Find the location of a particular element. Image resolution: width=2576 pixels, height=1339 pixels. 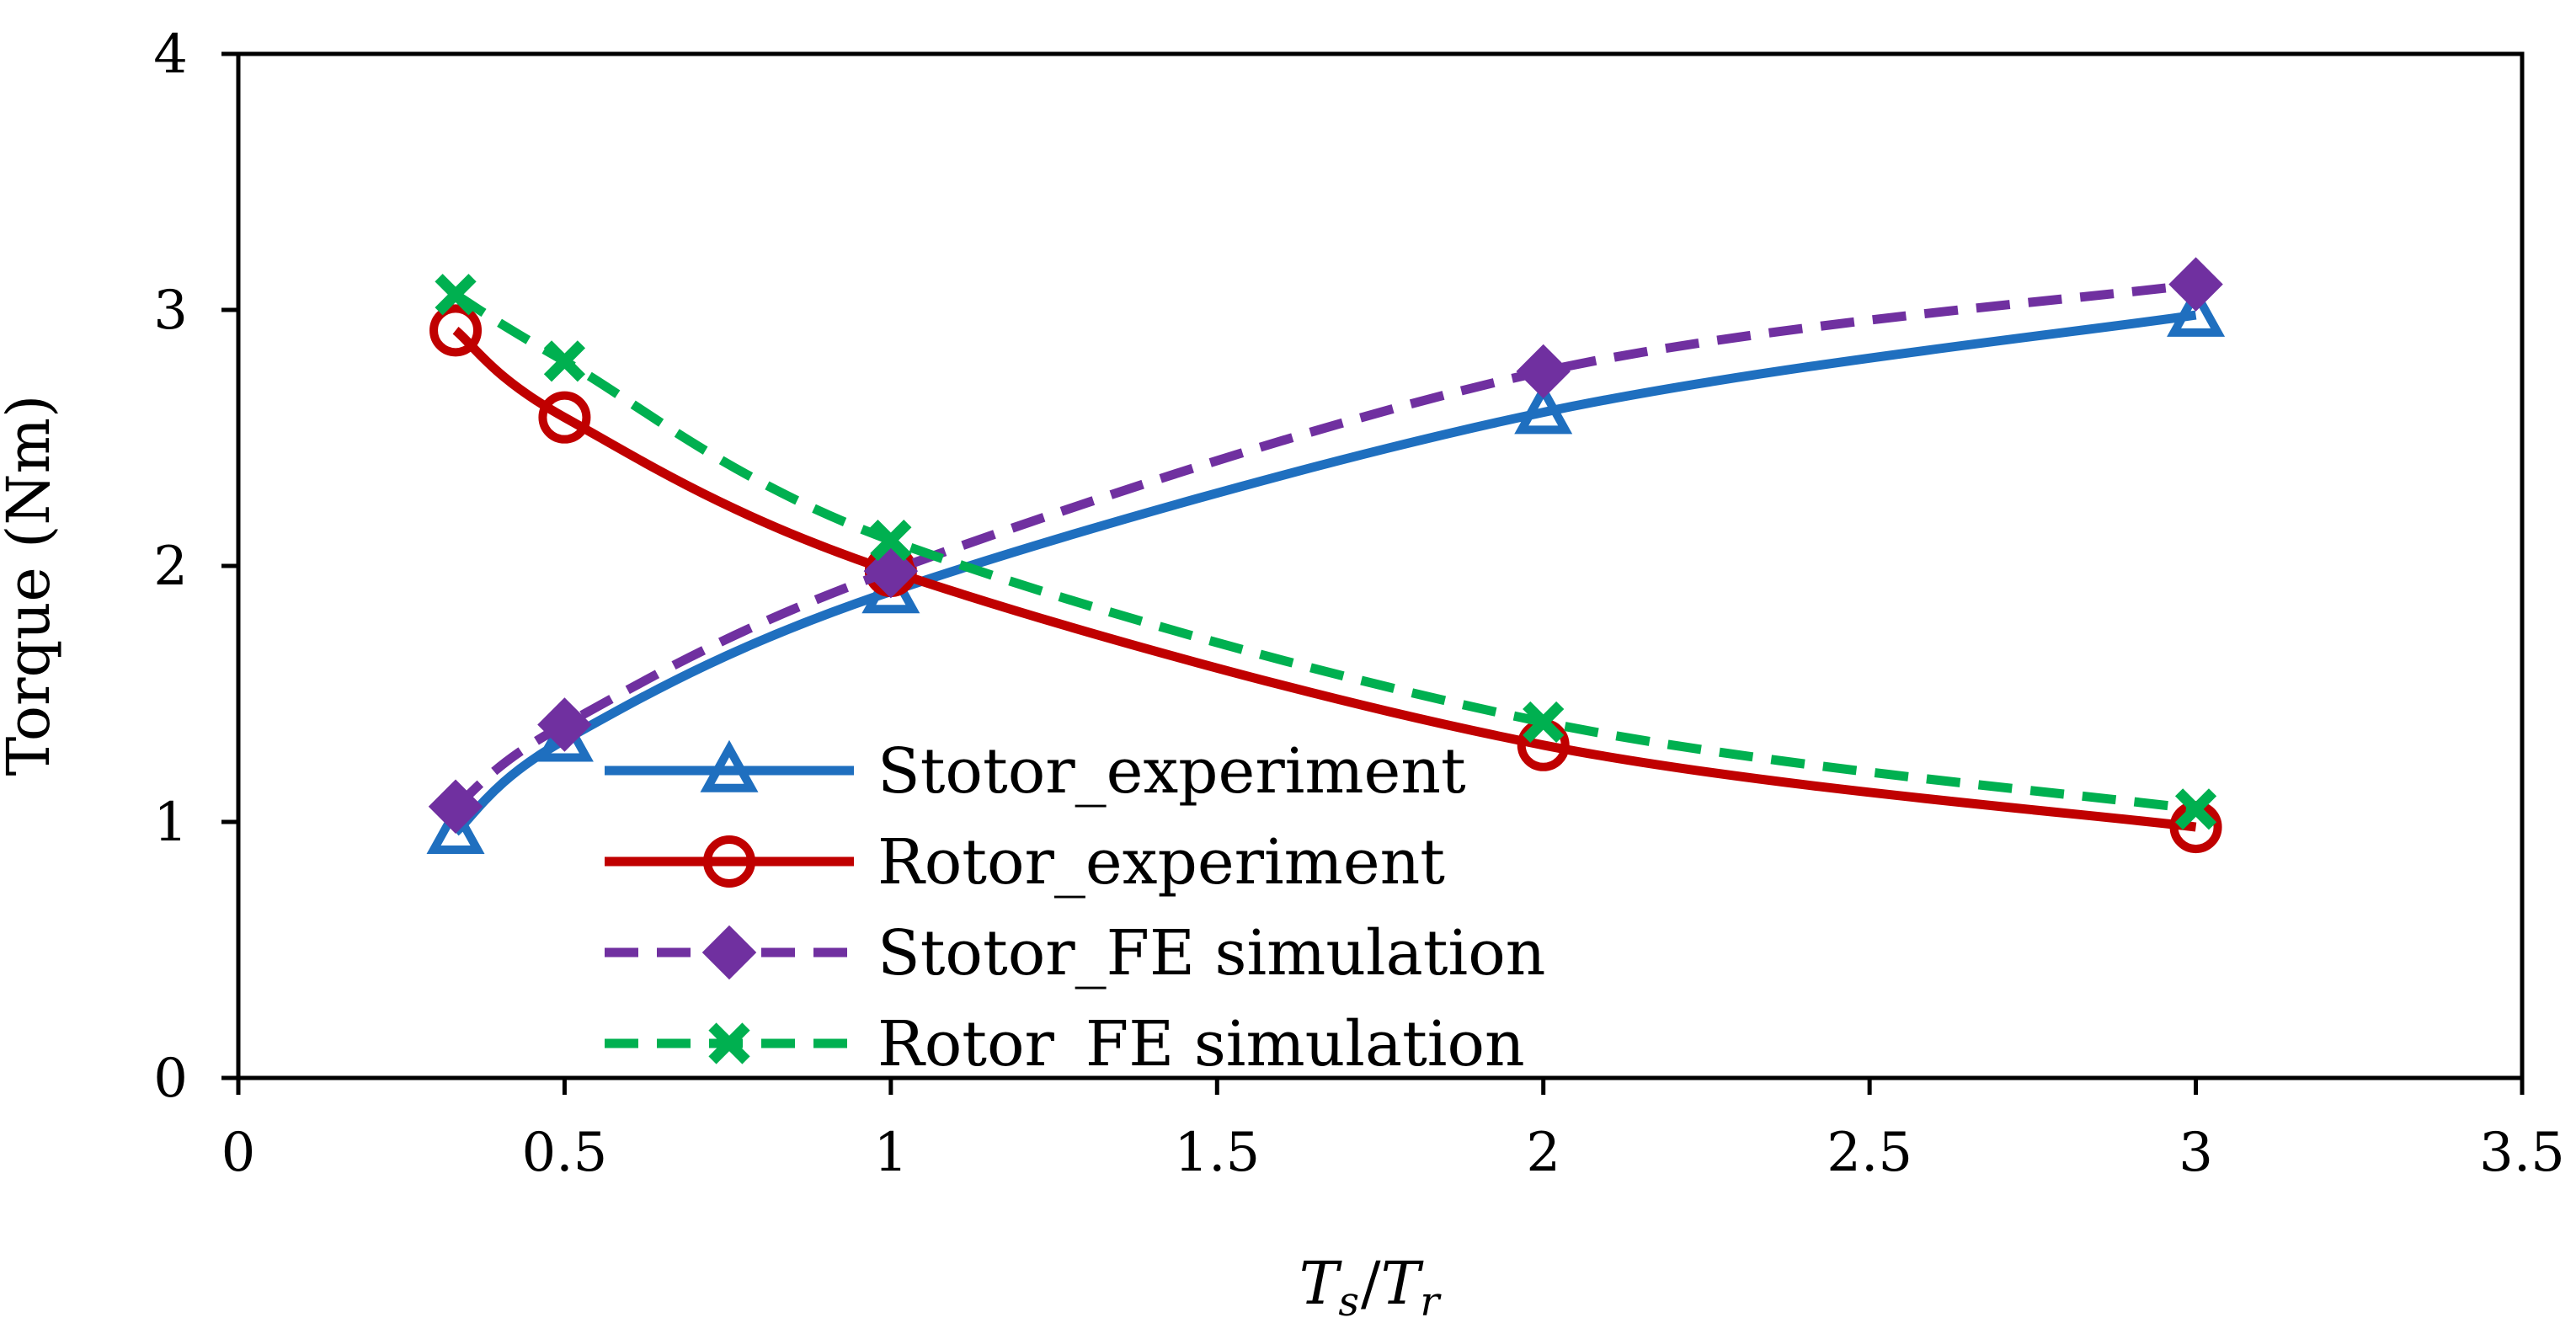

legend-item: Rotor_experiment is located at coordinates (1025, 862).